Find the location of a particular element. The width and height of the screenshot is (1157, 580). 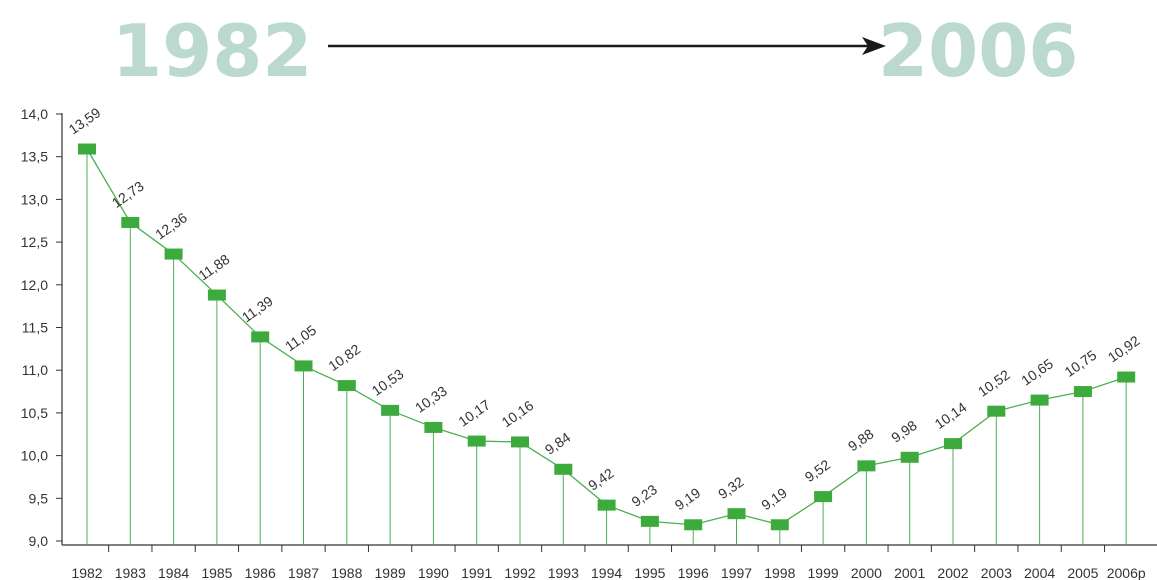

y-tick-label: 11,0 is located at coordinates (35, 370).